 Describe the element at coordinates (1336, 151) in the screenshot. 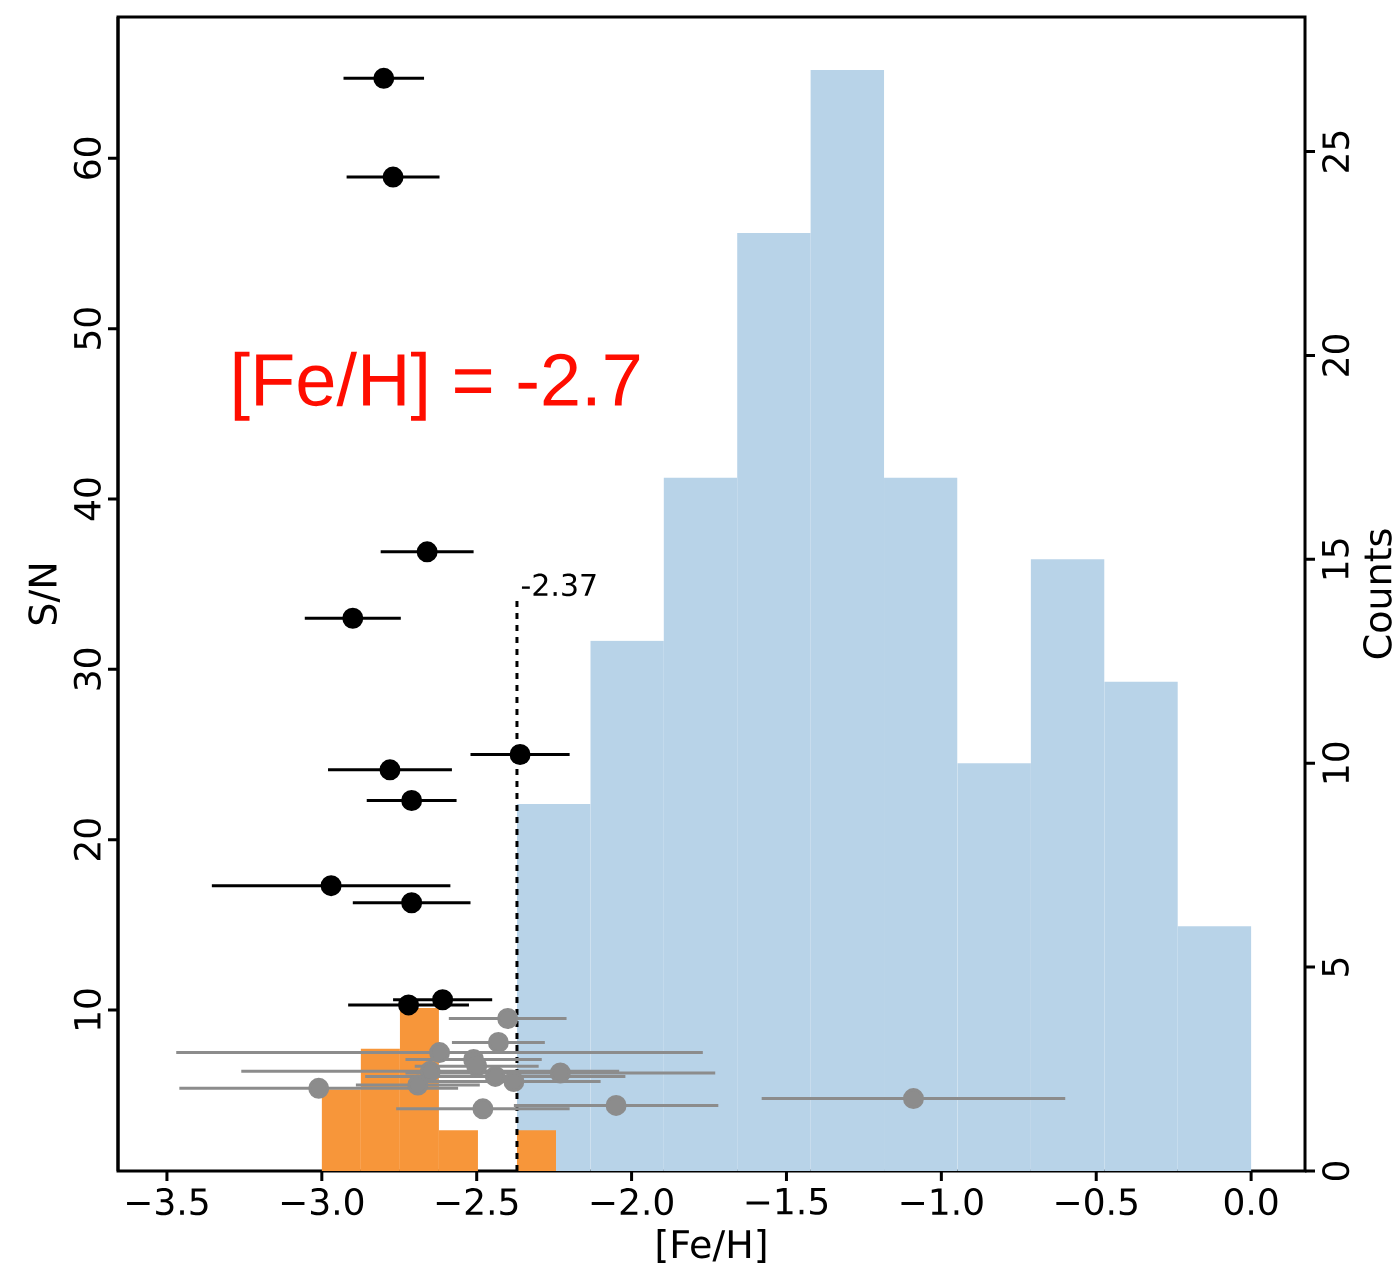

I see `y2-tick-label: 25` at that location.